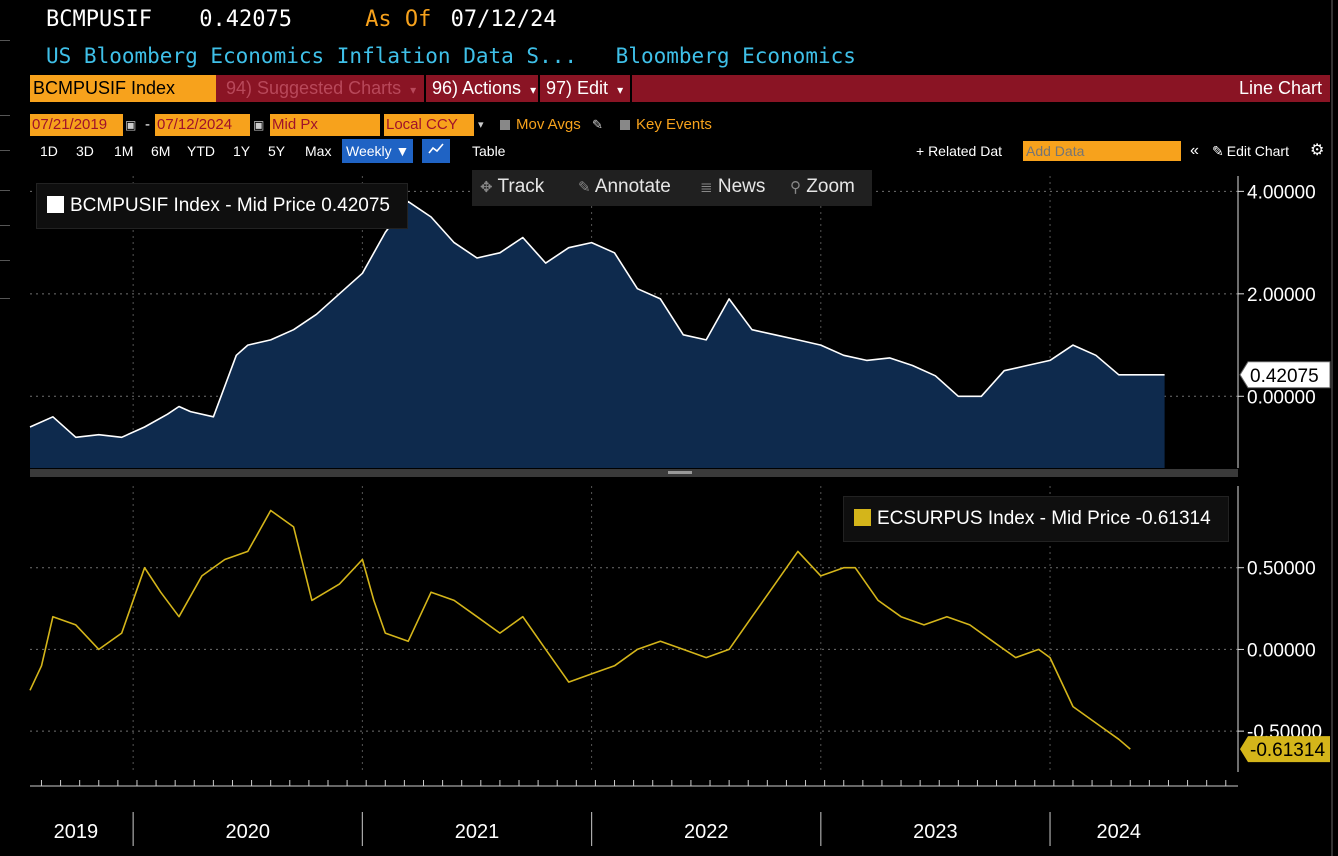 The width and height of the screenshot is (1338, 856). I want to click on news-icon: ≣, so click(706, 187).